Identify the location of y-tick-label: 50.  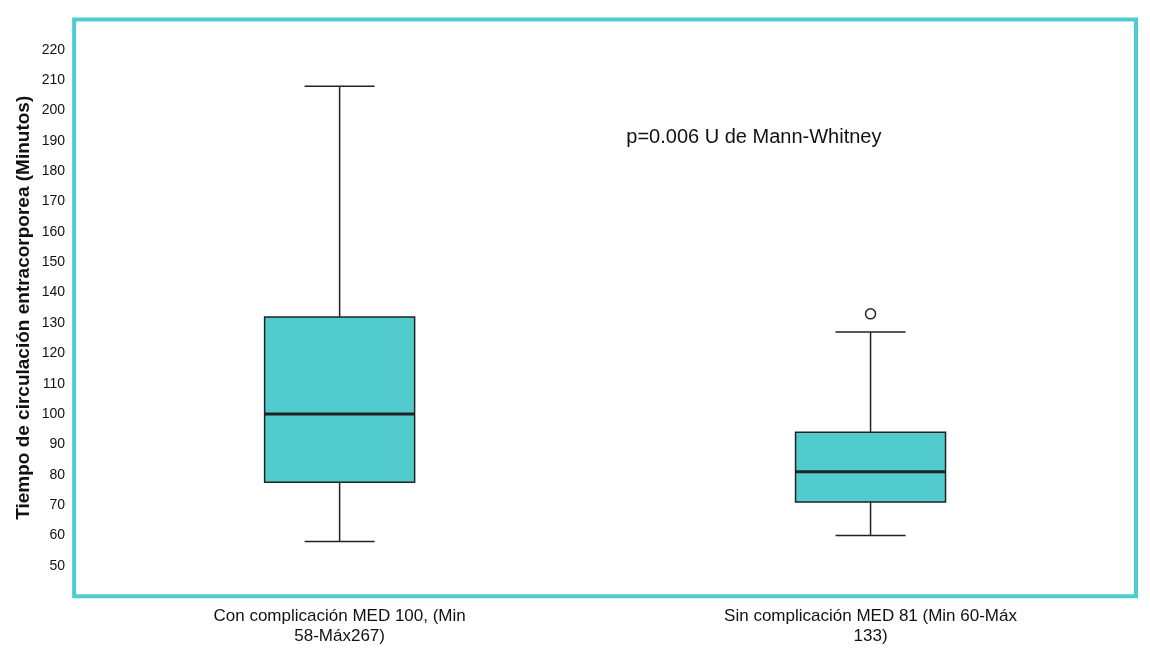
(57, 564).